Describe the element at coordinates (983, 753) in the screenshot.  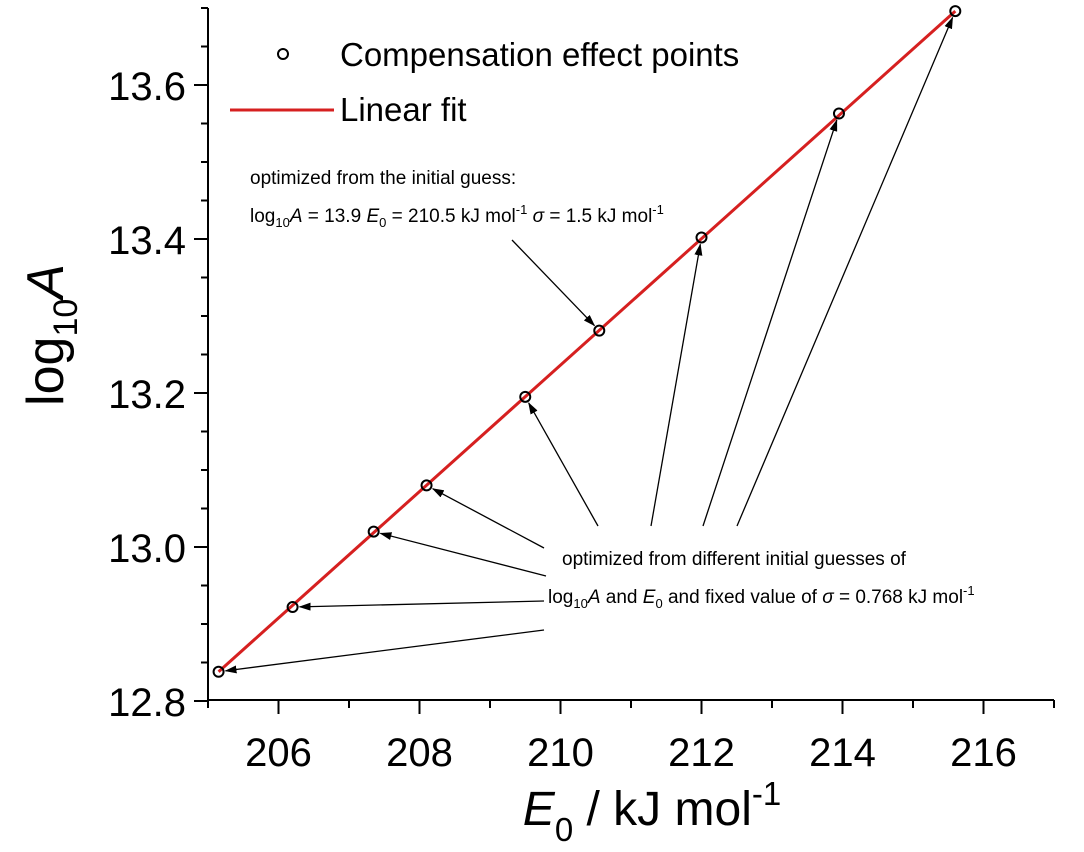
I see `x-tick-label: 216` at that location.